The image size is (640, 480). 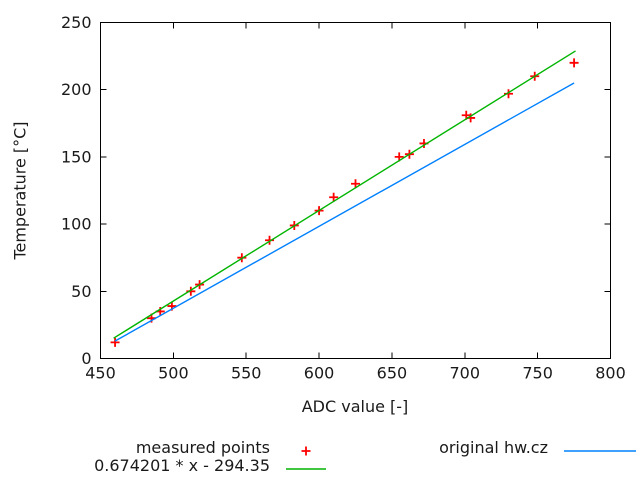 What do you see at coordinates (610, 373) in the screenshot?
I see `x-tick-label: 800` at bounding box center [610, 373].